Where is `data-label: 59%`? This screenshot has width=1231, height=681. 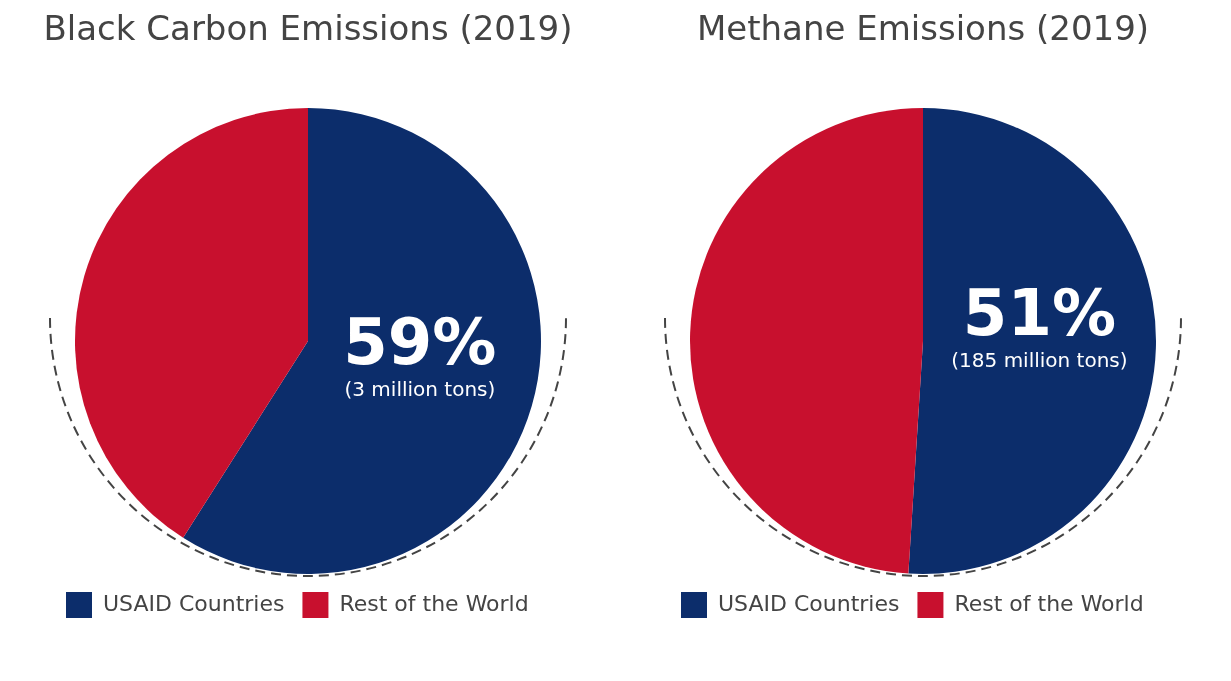 data-label: 59% is located at coordinates (420, 341).